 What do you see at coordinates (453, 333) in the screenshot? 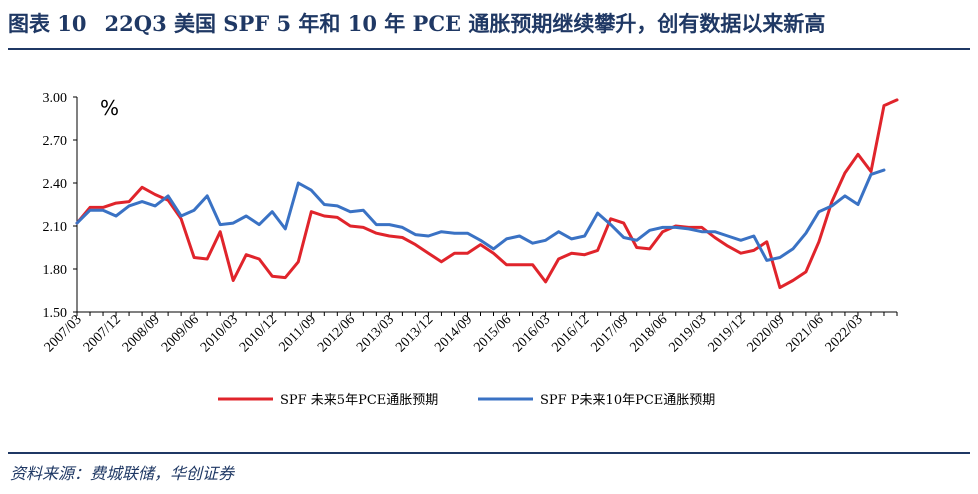
I see `x-tick-label: 2014/09` at bounding box center [453, 333].